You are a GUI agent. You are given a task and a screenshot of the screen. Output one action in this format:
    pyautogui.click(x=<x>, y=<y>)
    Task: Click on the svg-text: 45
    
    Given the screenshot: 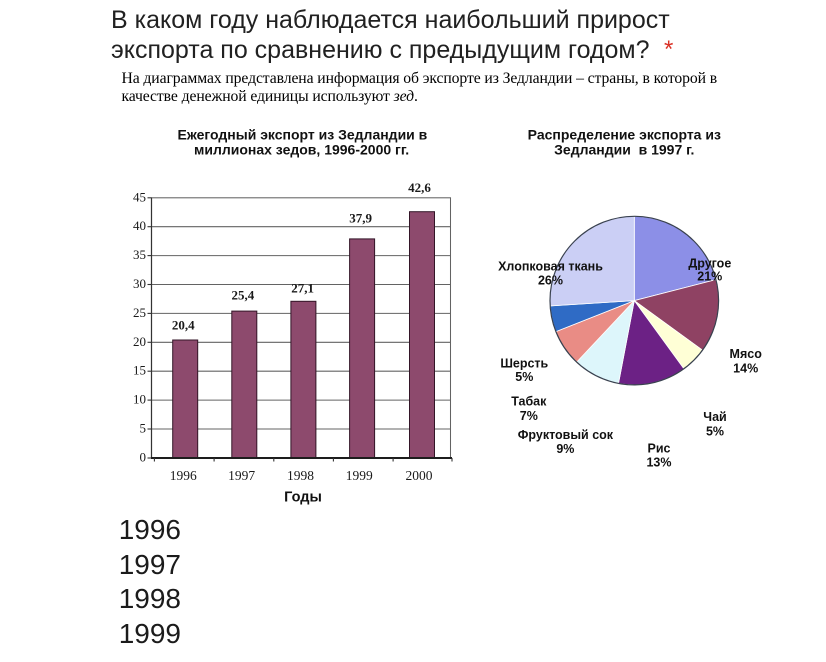 What is the action you would take?
    pyautogui.click(x=139, y=196)
    